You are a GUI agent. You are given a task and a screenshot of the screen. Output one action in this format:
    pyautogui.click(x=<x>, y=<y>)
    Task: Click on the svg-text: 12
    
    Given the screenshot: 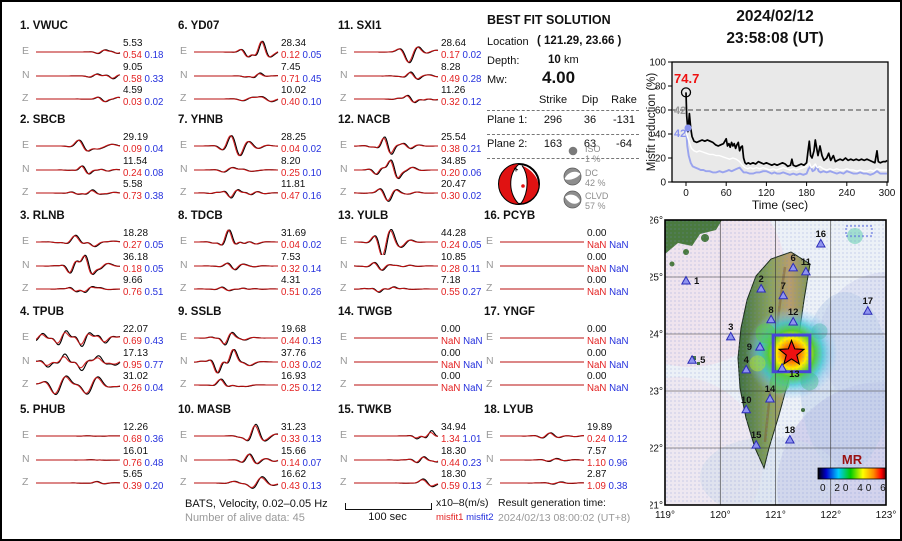 What is the action you would take?
    pyautogui.click(x=793, y=312)
    